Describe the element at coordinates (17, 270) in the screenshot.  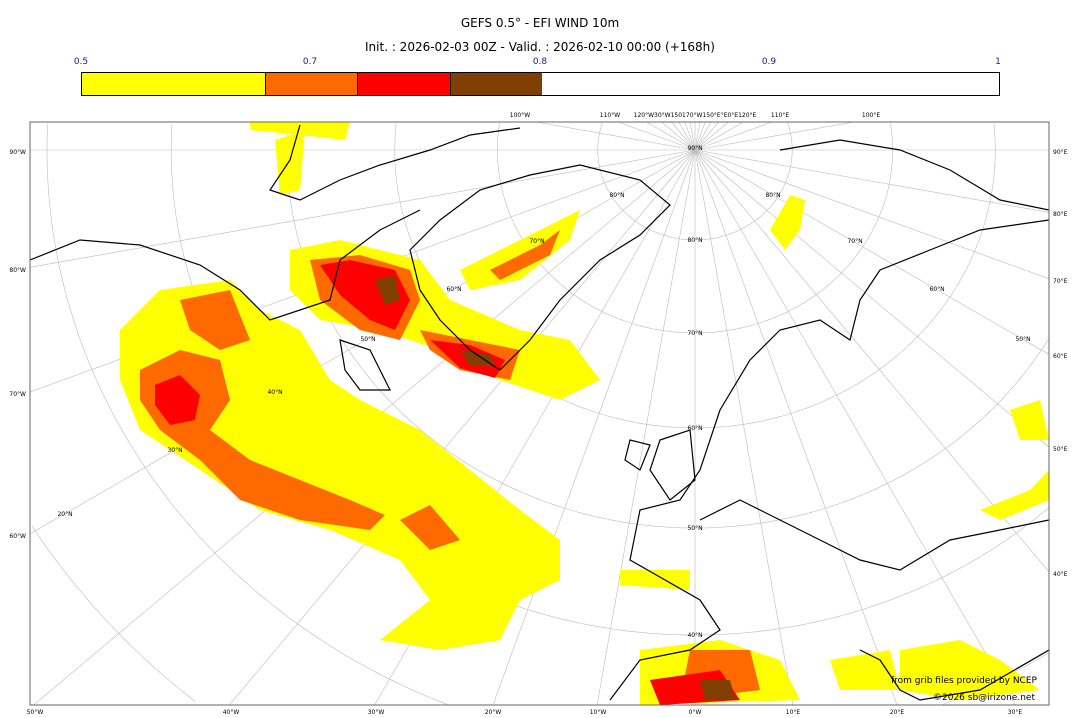
I see `axis-label: 80°W` at that location.